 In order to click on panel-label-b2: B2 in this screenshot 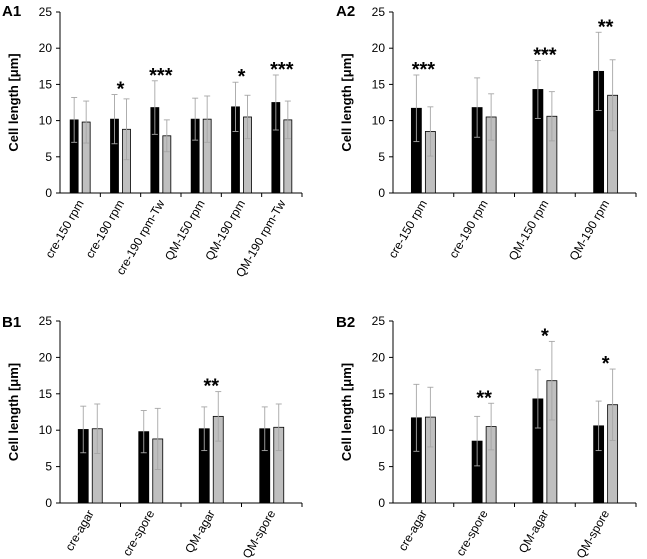, I will do `click(345, 322)`.